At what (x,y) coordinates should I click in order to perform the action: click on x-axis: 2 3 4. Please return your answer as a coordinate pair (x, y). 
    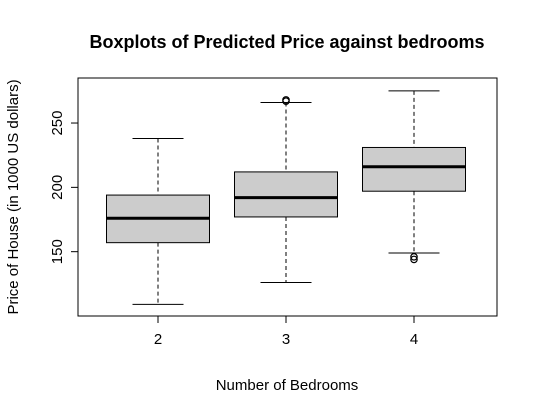
    Looking at the image, I should click on (286, 331).